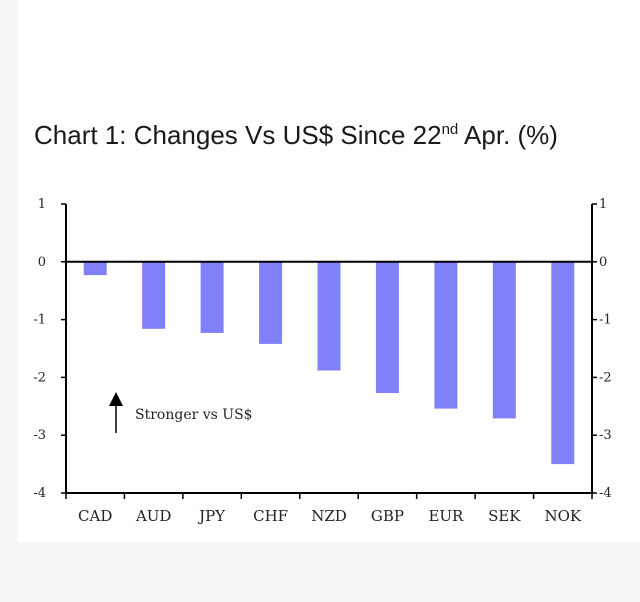 The height and width of the screenshot is (602, 640). What do you see at coordinates (271, 302) in the screenshot?
I see `bar-chf` at bounding box center [271, 302].